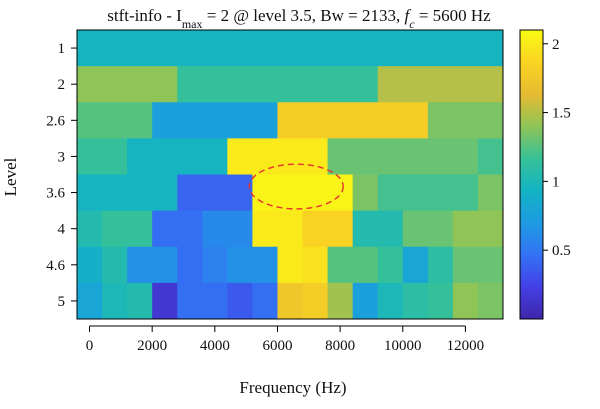 The image size is (600, 409). What do you see at coordinates (304, 15) in the screenshot?
I see `title-middle: = 2 @ level 3.5, Bw = 2133,` at bounding box center [304, 15].